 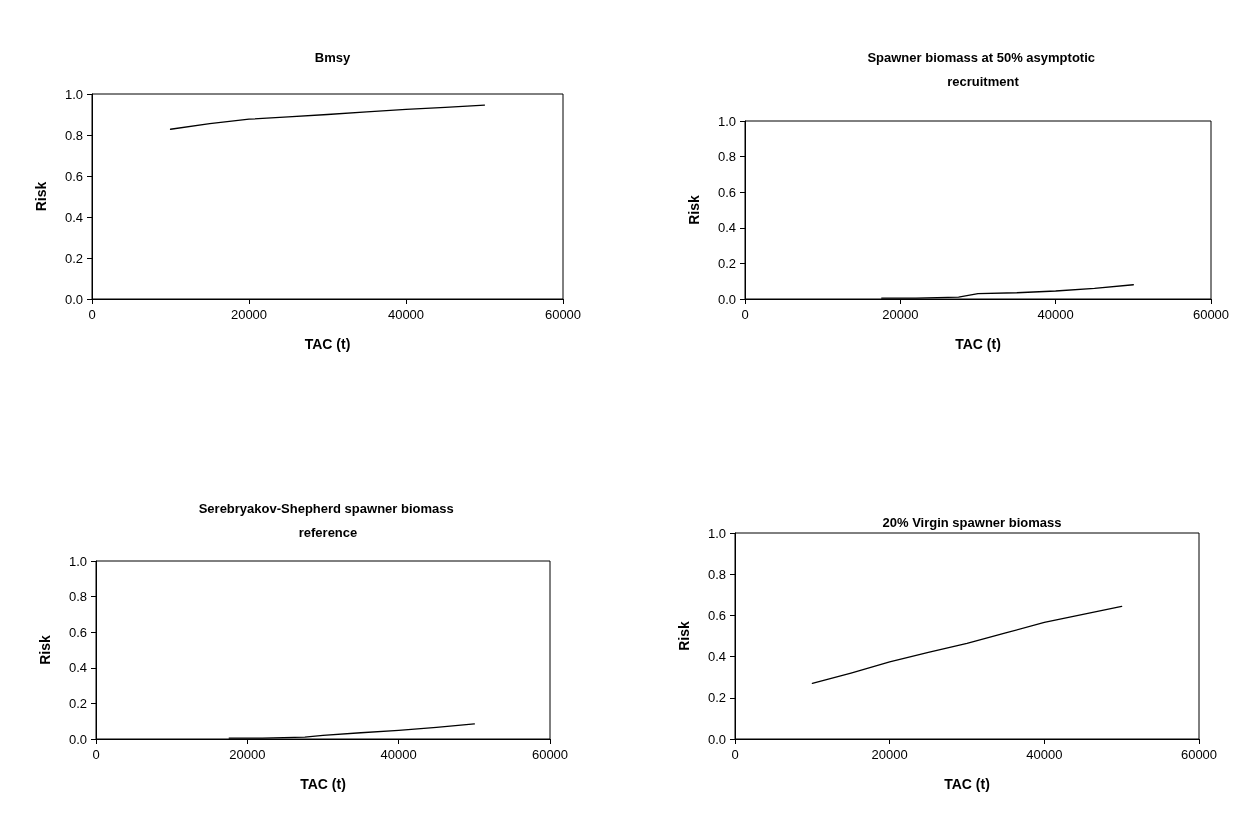 What do you see at coordinates (972, 522) in the screenshot?
I see `chart-title: 20% Virgin spawner biomass` at bounding box center [972, 522].